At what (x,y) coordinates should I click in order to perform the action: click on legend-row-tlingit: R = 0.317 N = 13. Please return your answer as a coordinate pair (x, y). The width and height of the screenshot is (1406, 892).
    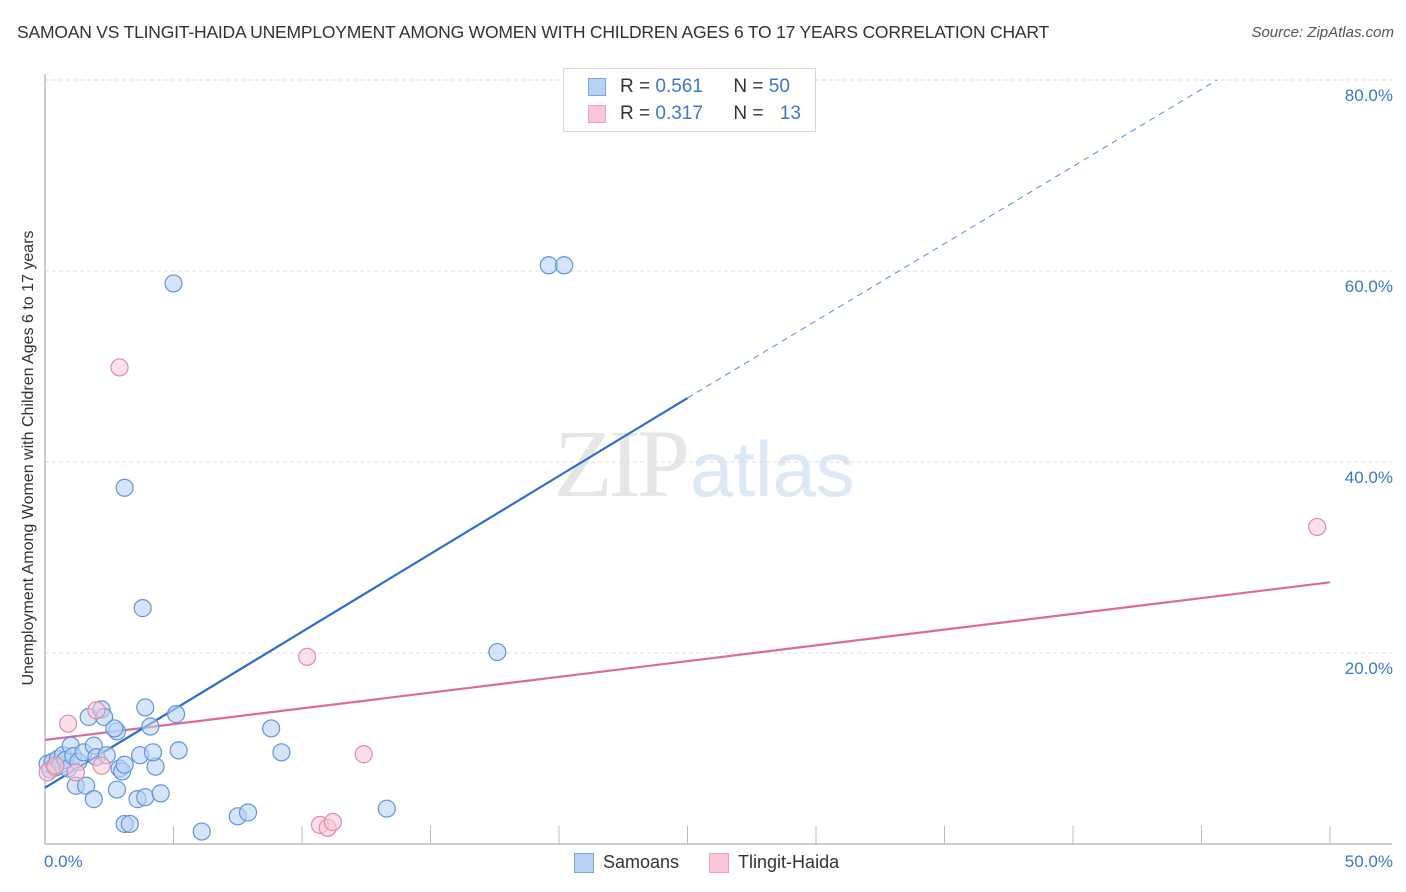
    Looking at the image, I should click on (694, 114).